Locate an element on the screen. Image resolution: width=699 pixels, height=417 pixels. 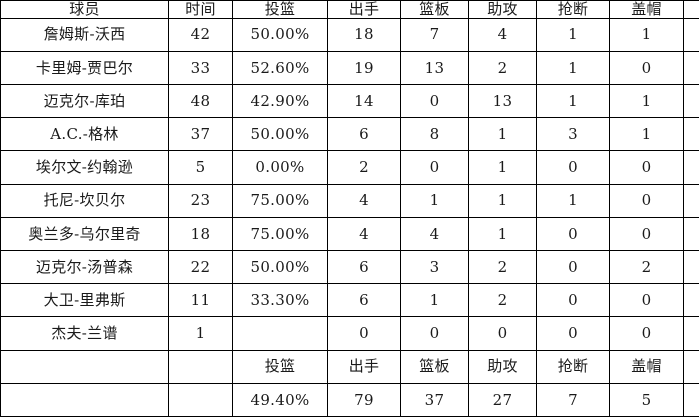
stat-fga: 18 is located at coordinates (364, 34).